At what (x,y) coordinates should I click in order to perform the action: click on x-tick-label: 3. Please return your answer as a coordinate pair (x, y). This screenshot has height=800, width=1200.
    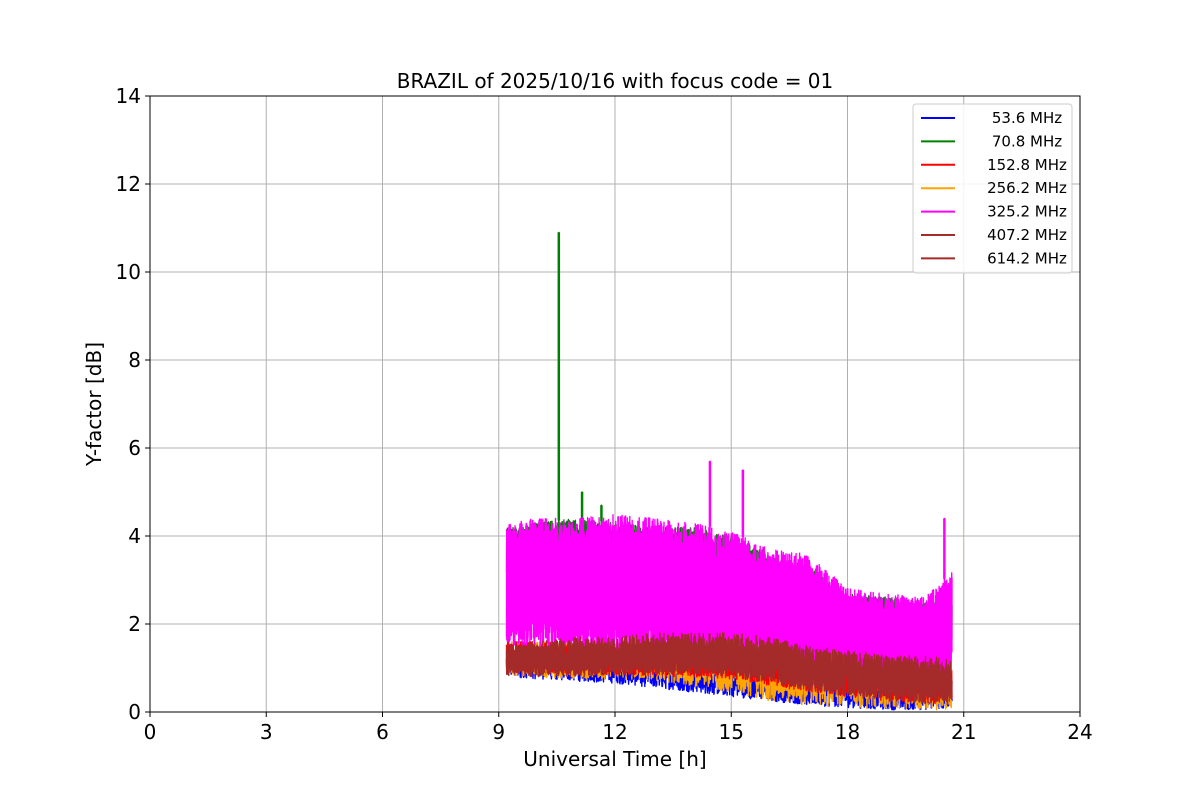
    Looking at the image, I should click on (266, 732).